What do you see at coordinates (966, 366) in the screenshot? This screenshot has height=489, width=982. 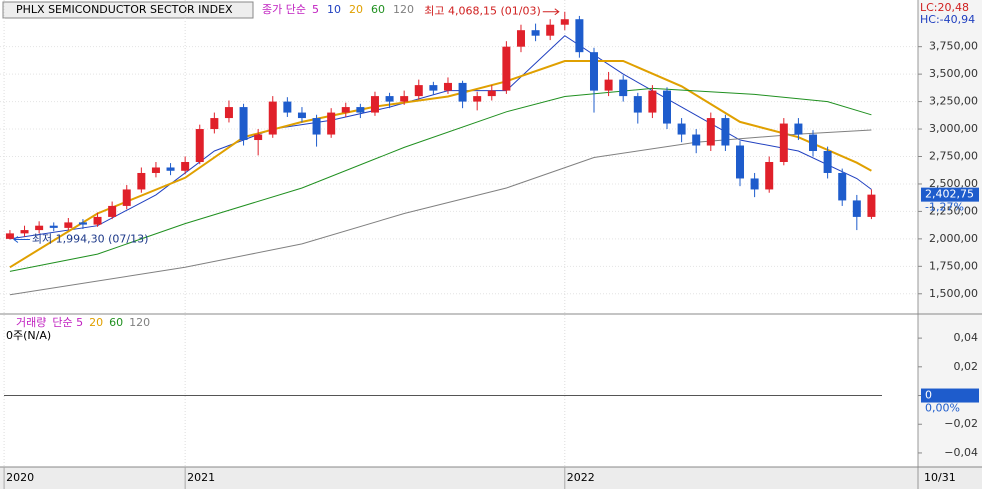 I see `y-tick-label: 0,02` at bounding box center [966, 366].